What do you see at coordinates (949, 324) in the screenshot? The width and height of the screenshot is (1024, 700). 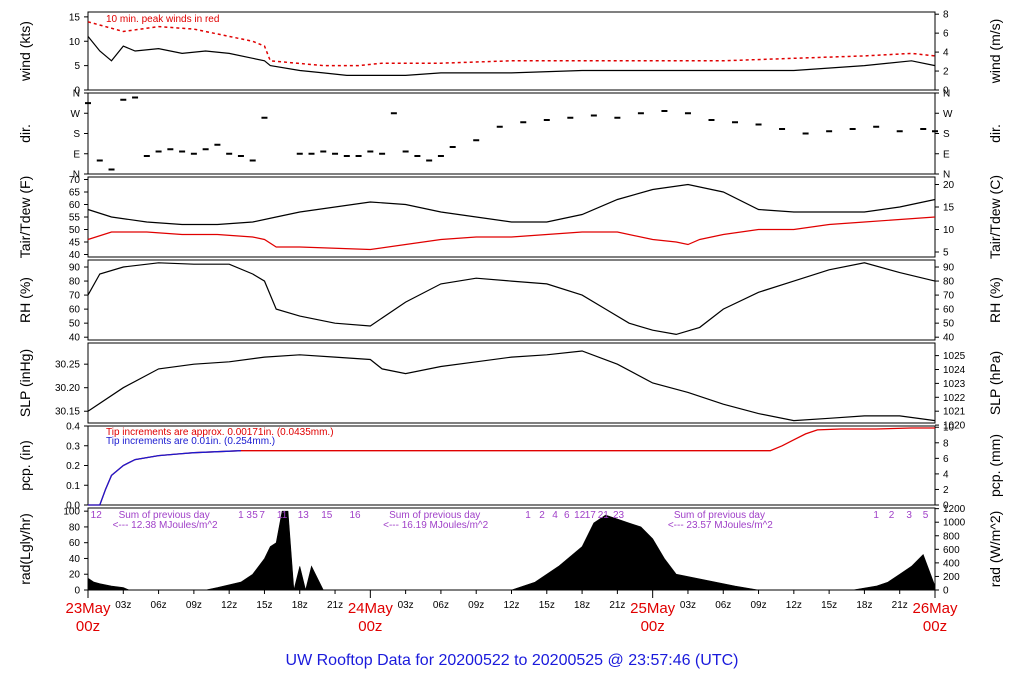 I see `rh-right-tick-label: 50` at bounding box center [949, 324].